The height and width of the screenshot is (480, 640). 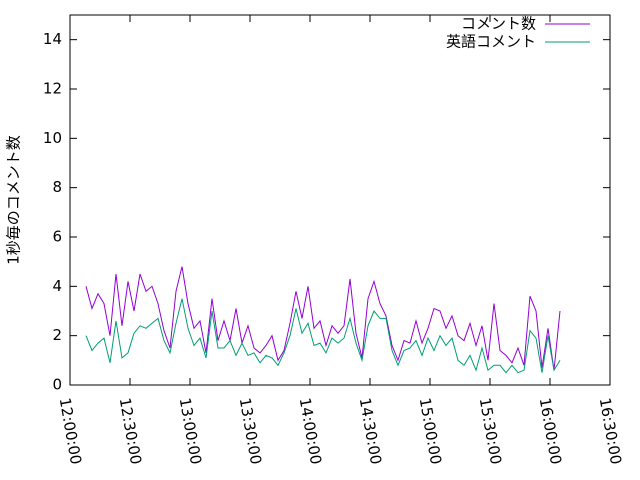 I want to click on x-tick-label: 14:00:00, so click(x=310, y=430).